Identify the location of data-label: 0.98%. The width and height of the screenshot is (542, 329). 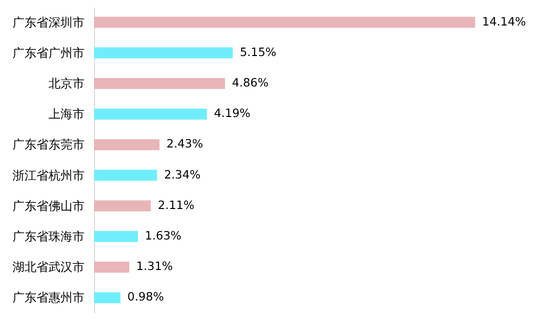
(145, 297).